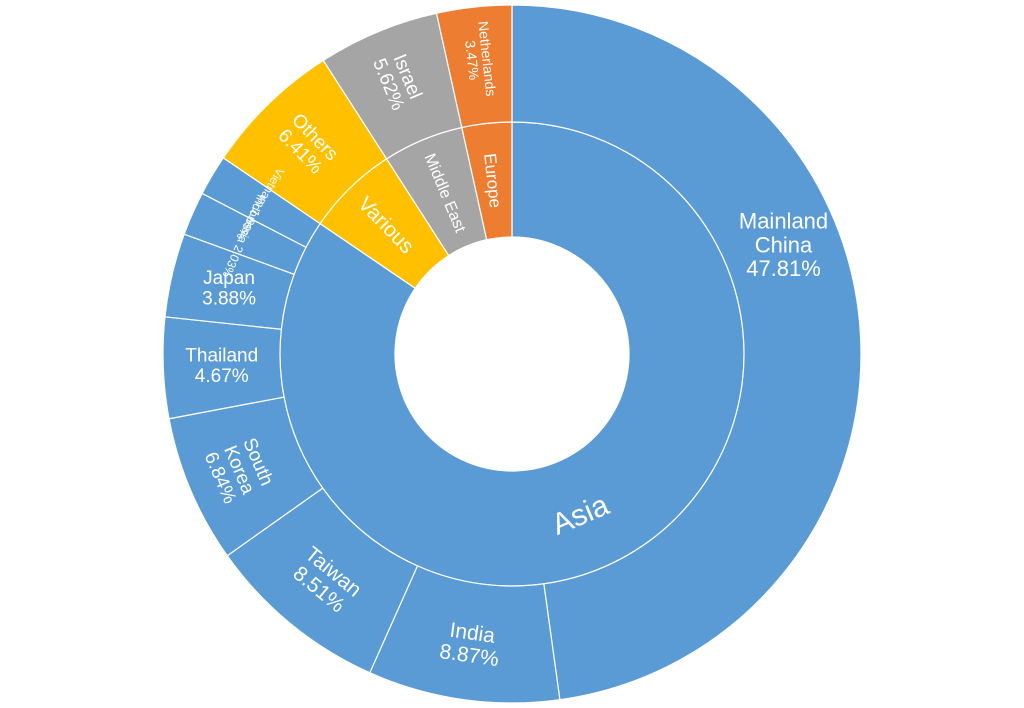 This screenshot has height=708, width=1024. Describe the element at coordinates (221, 366) in the screenshot. I see `outer-label-thailand: Thailand 4.67%` at that location.